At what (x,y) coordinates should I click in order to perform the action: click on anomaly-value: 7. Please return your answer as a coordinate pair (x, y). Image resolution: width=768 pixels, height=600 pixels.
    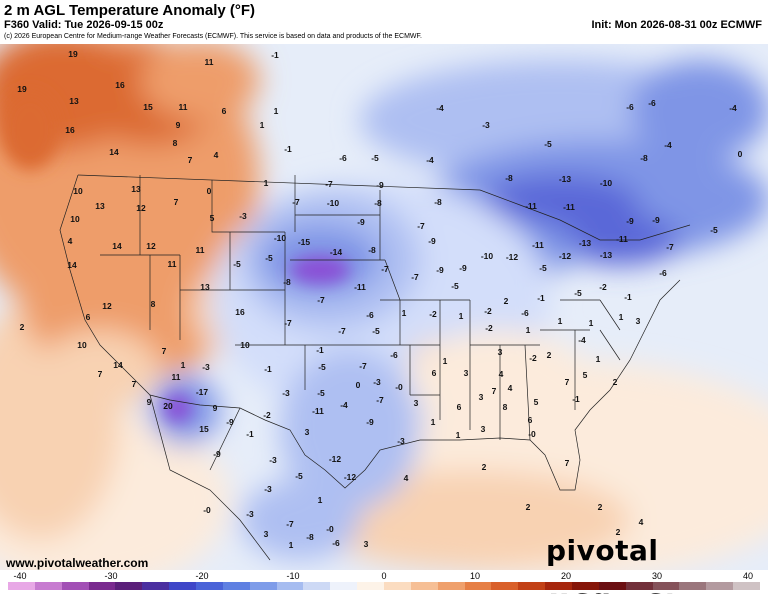
    Looking at the image, I should click on (100, 374).